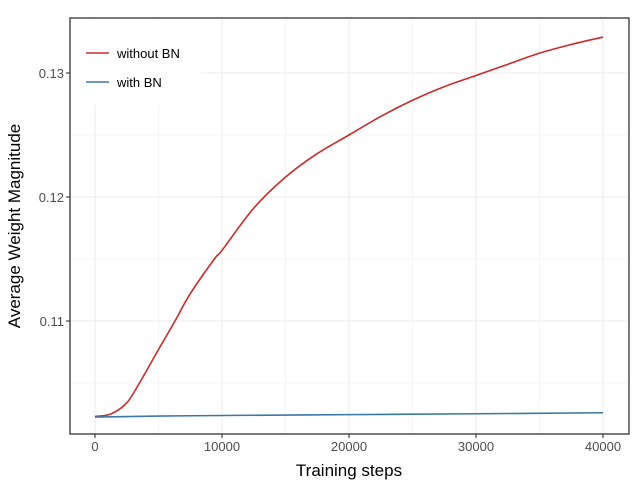  Describe the element at coordinates (349, 446) in the screenshot. I see `x-tick-label: 20000` at that location.